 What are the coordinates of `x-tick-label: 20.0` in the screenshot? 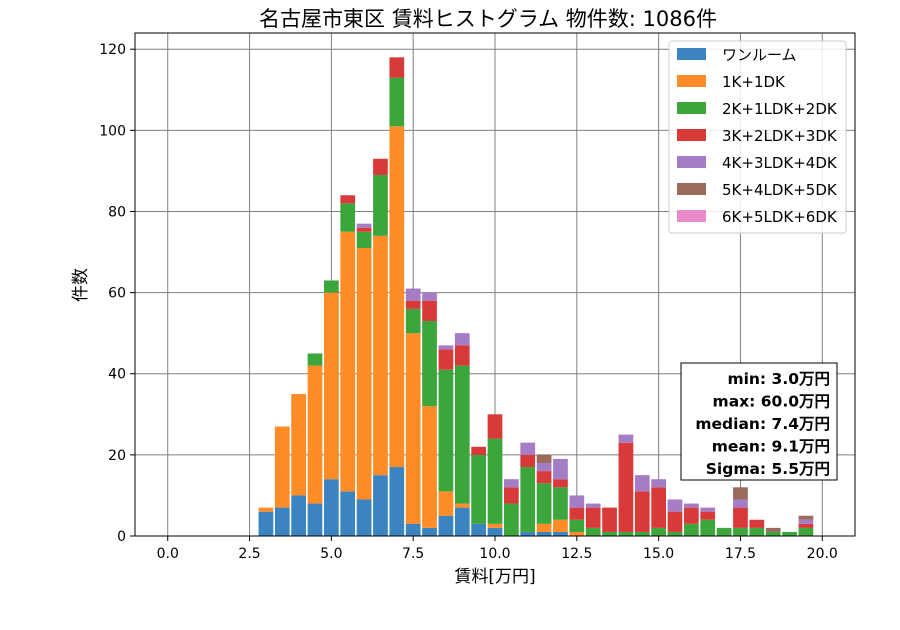 It's located at (822, 554).